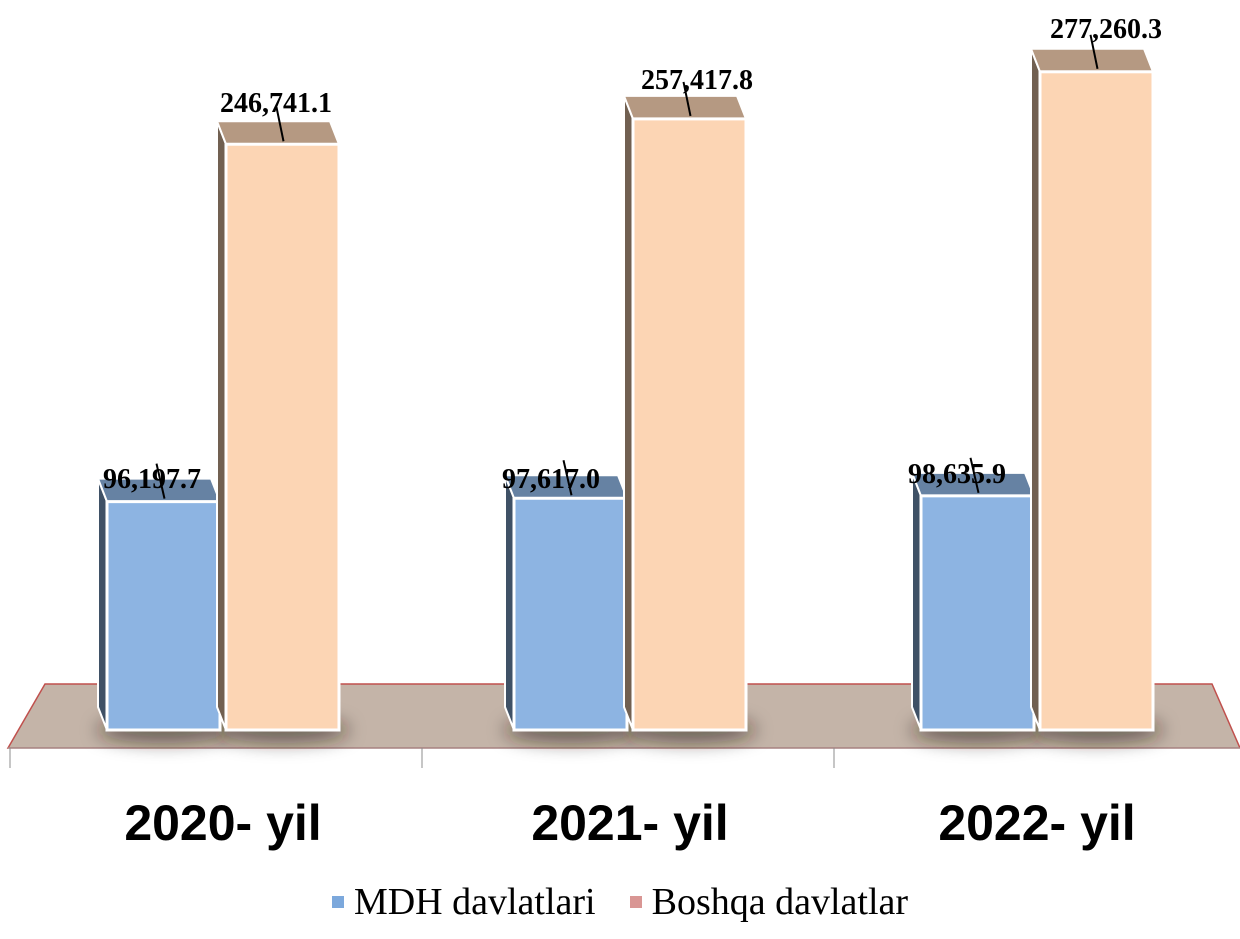  I want to click on data-label: 97,617.0, so click(551, 479).